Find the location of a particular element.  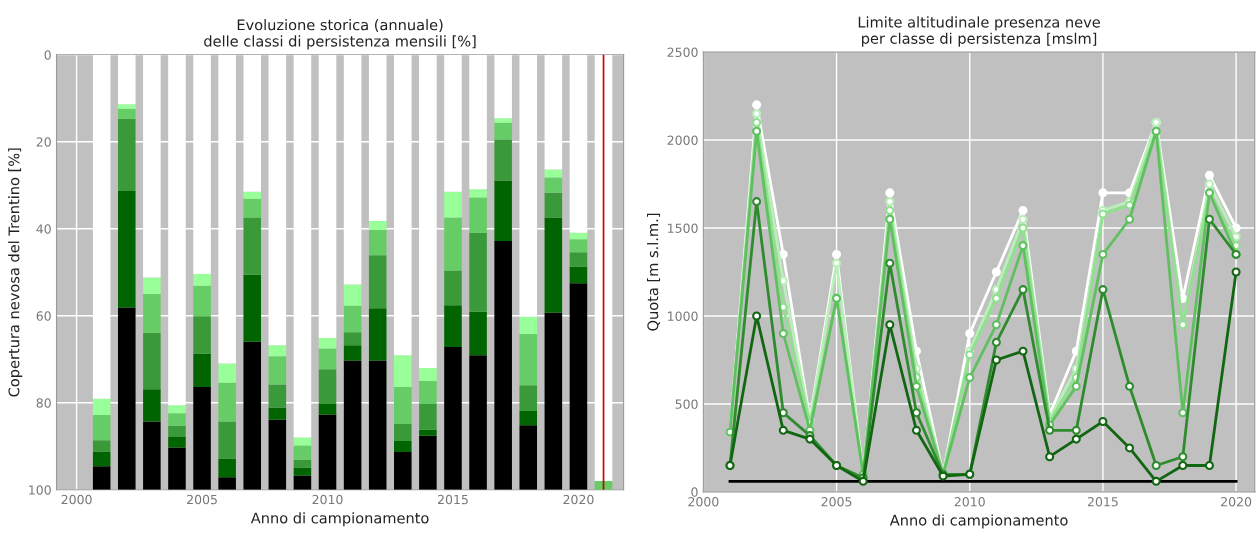

y-tick-label: 80 is located at coordinates (43, 403).